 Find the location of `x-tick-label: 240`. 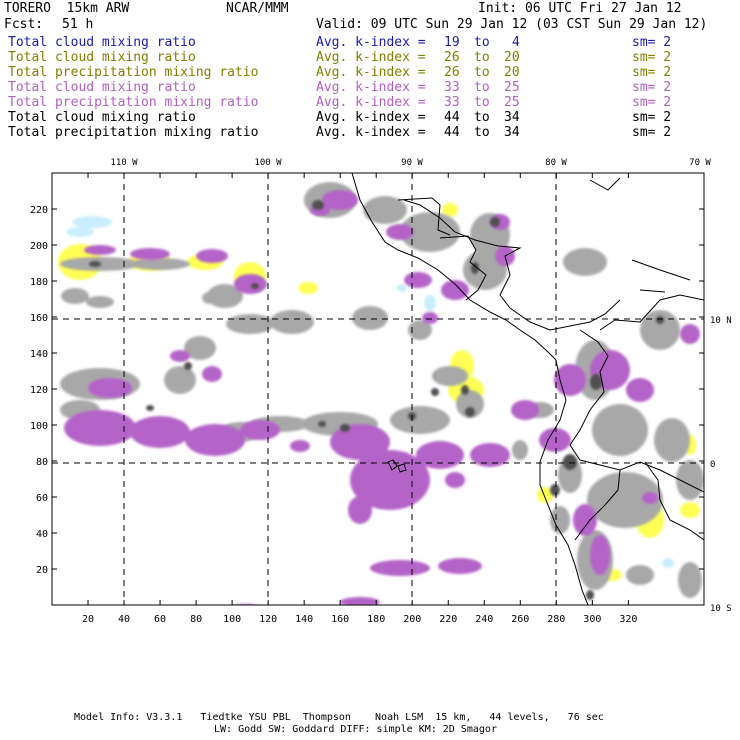

x-tick-label: 240 is located at coordinates (484, 619).